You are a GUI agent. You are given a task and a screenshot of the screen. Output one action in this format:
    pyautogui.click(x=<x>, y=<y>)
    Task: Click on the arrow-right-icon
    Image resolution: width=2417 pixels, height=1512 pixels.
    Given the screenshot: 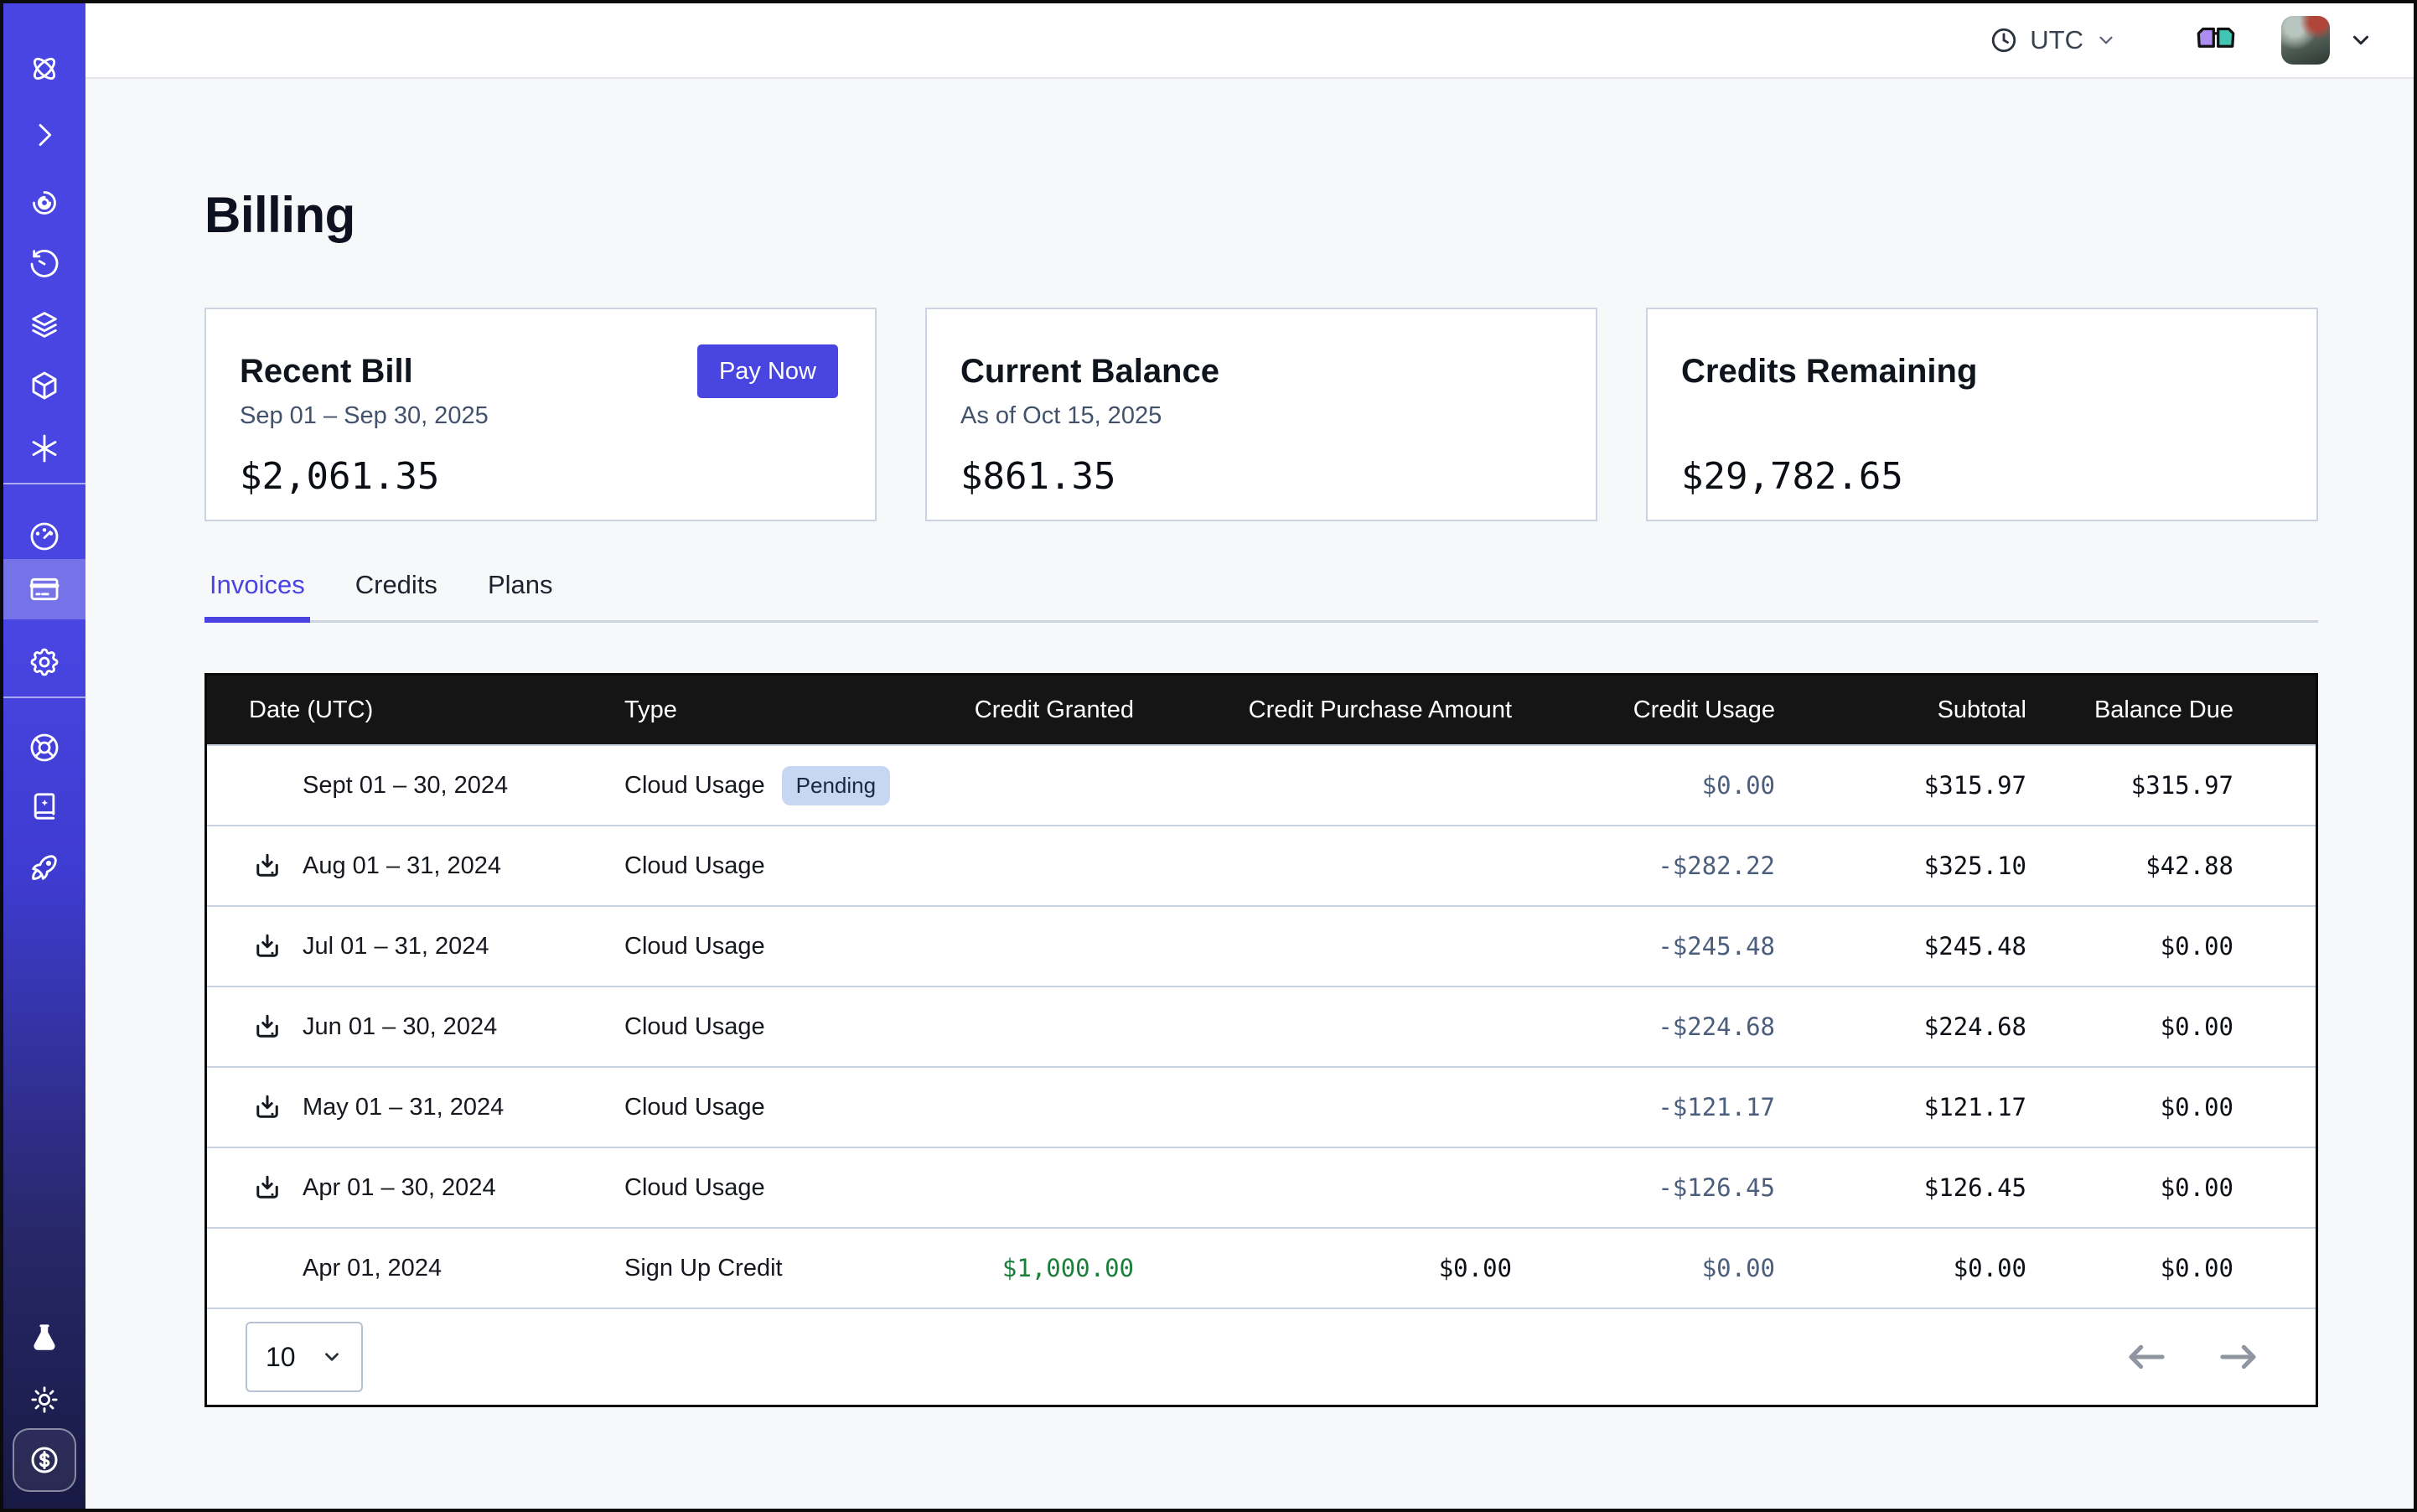 What is the action you would take?
    pyautogui.click(x=2238, y=1357)
    